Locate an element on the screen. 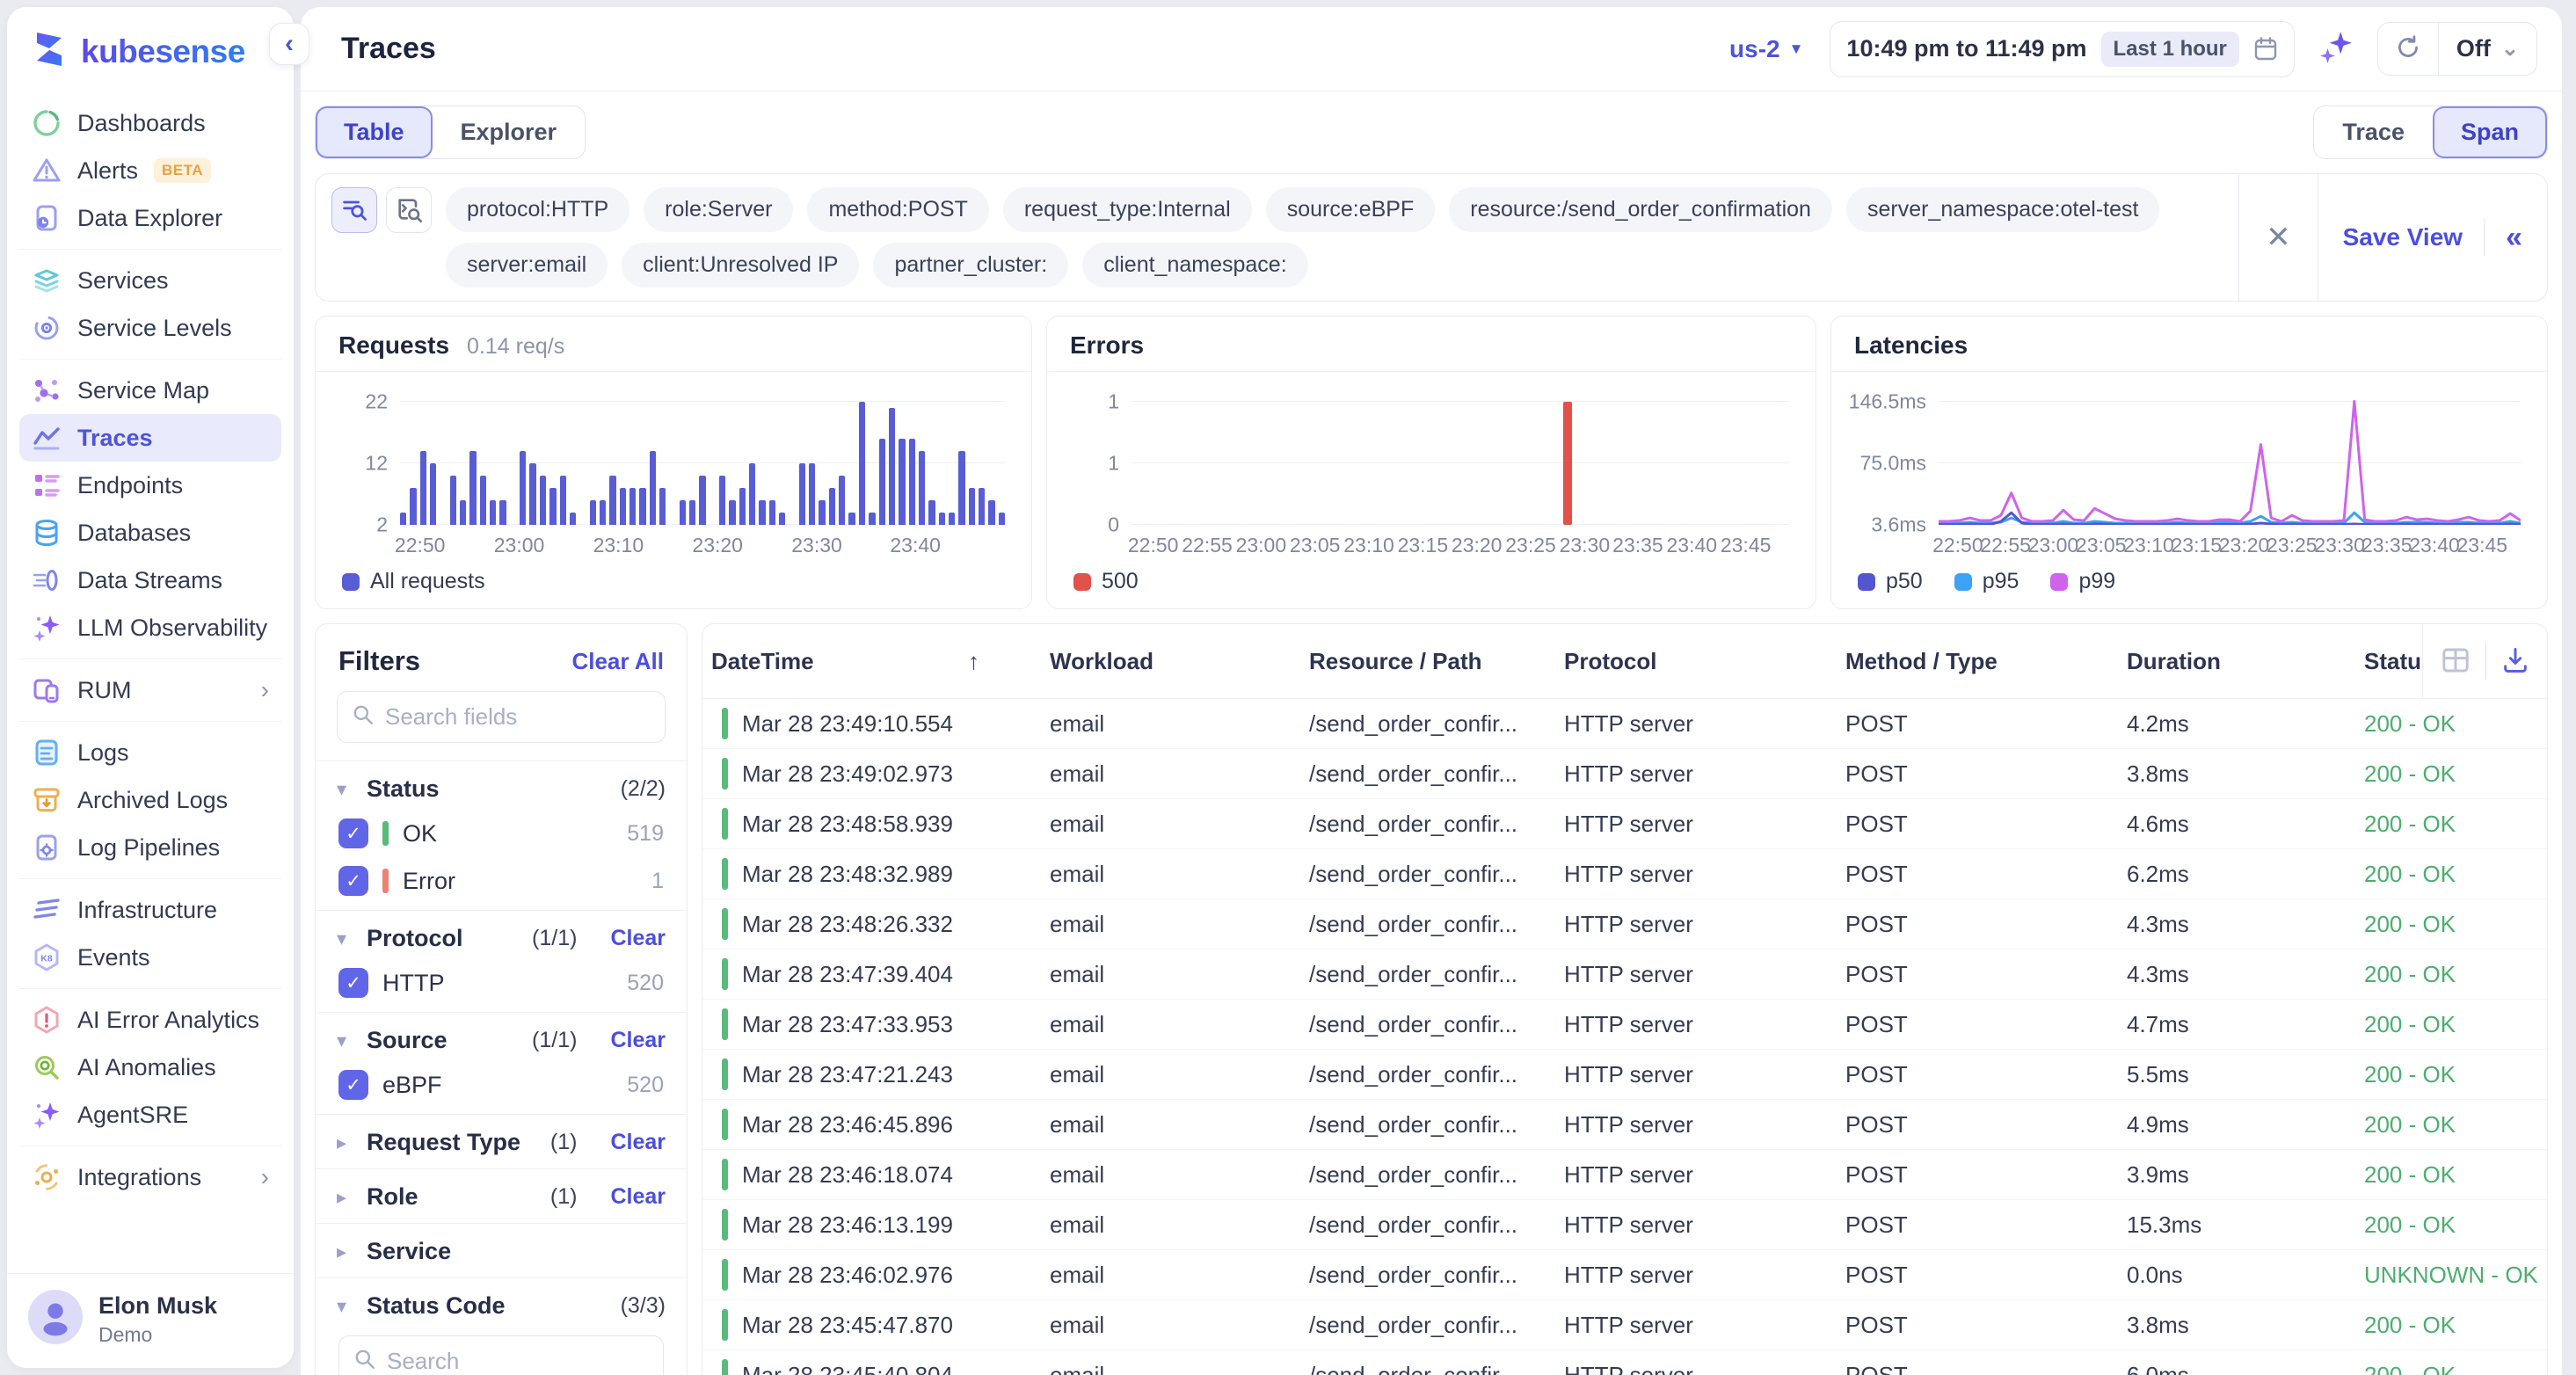  filter-chip: client_namespace: is located at coordinates (1195, 265).